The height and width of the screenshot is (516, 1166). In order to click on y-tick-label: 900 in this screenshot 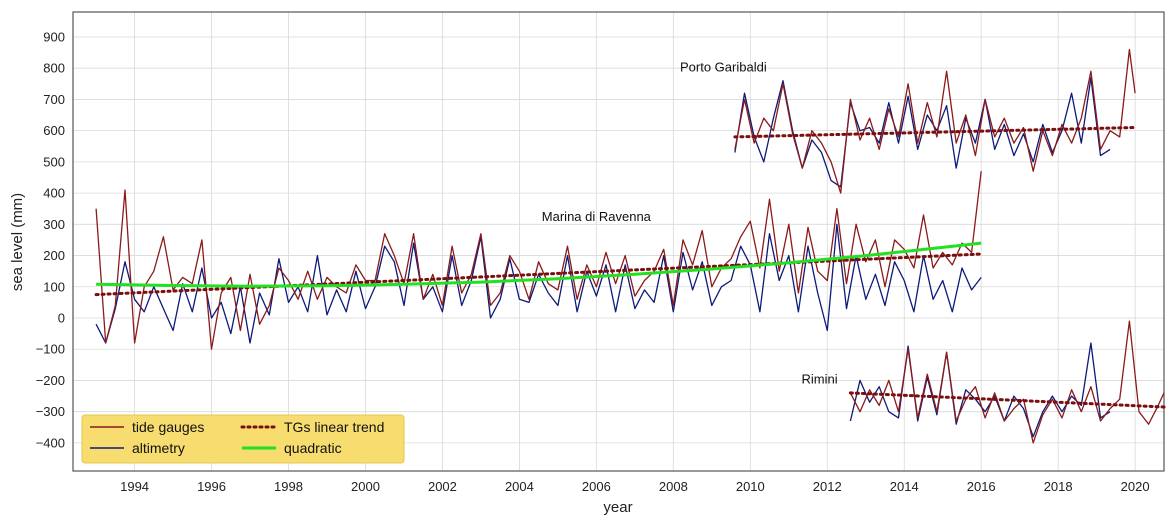, I will do `click(54, 36)`.